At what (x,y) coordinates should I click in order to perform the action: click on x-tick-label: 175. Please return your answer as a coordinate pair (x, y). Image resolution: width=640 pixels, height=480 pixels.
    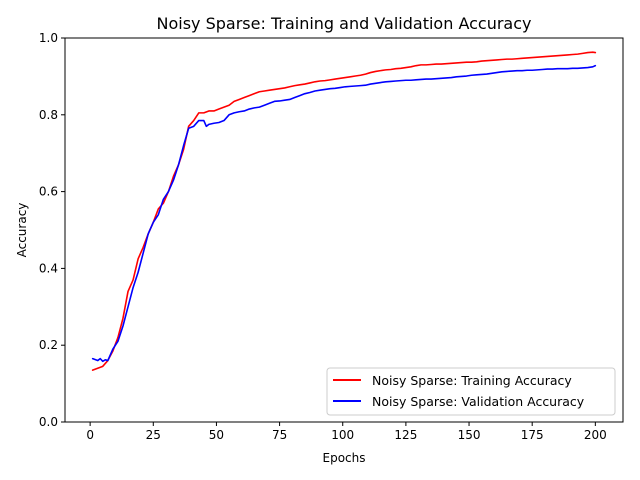
    Looking at the image, I should click on (532, 435).